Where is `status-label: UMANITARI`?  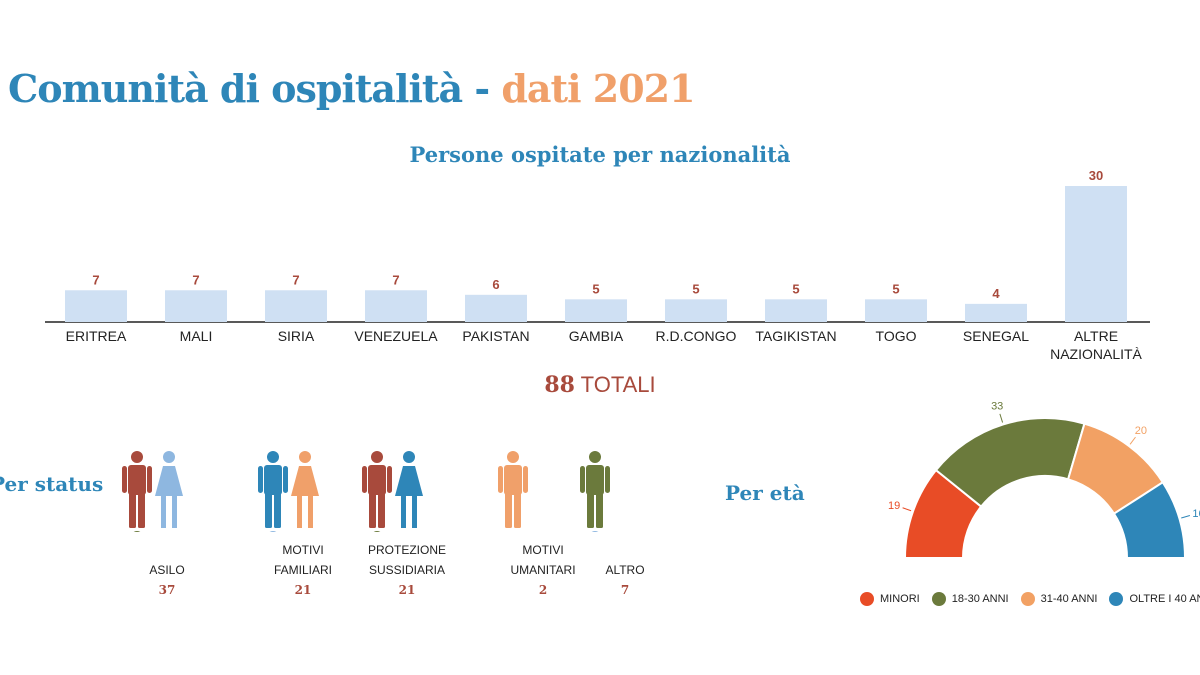 status-label: UMANITARI is located at coordinates (543, 570).